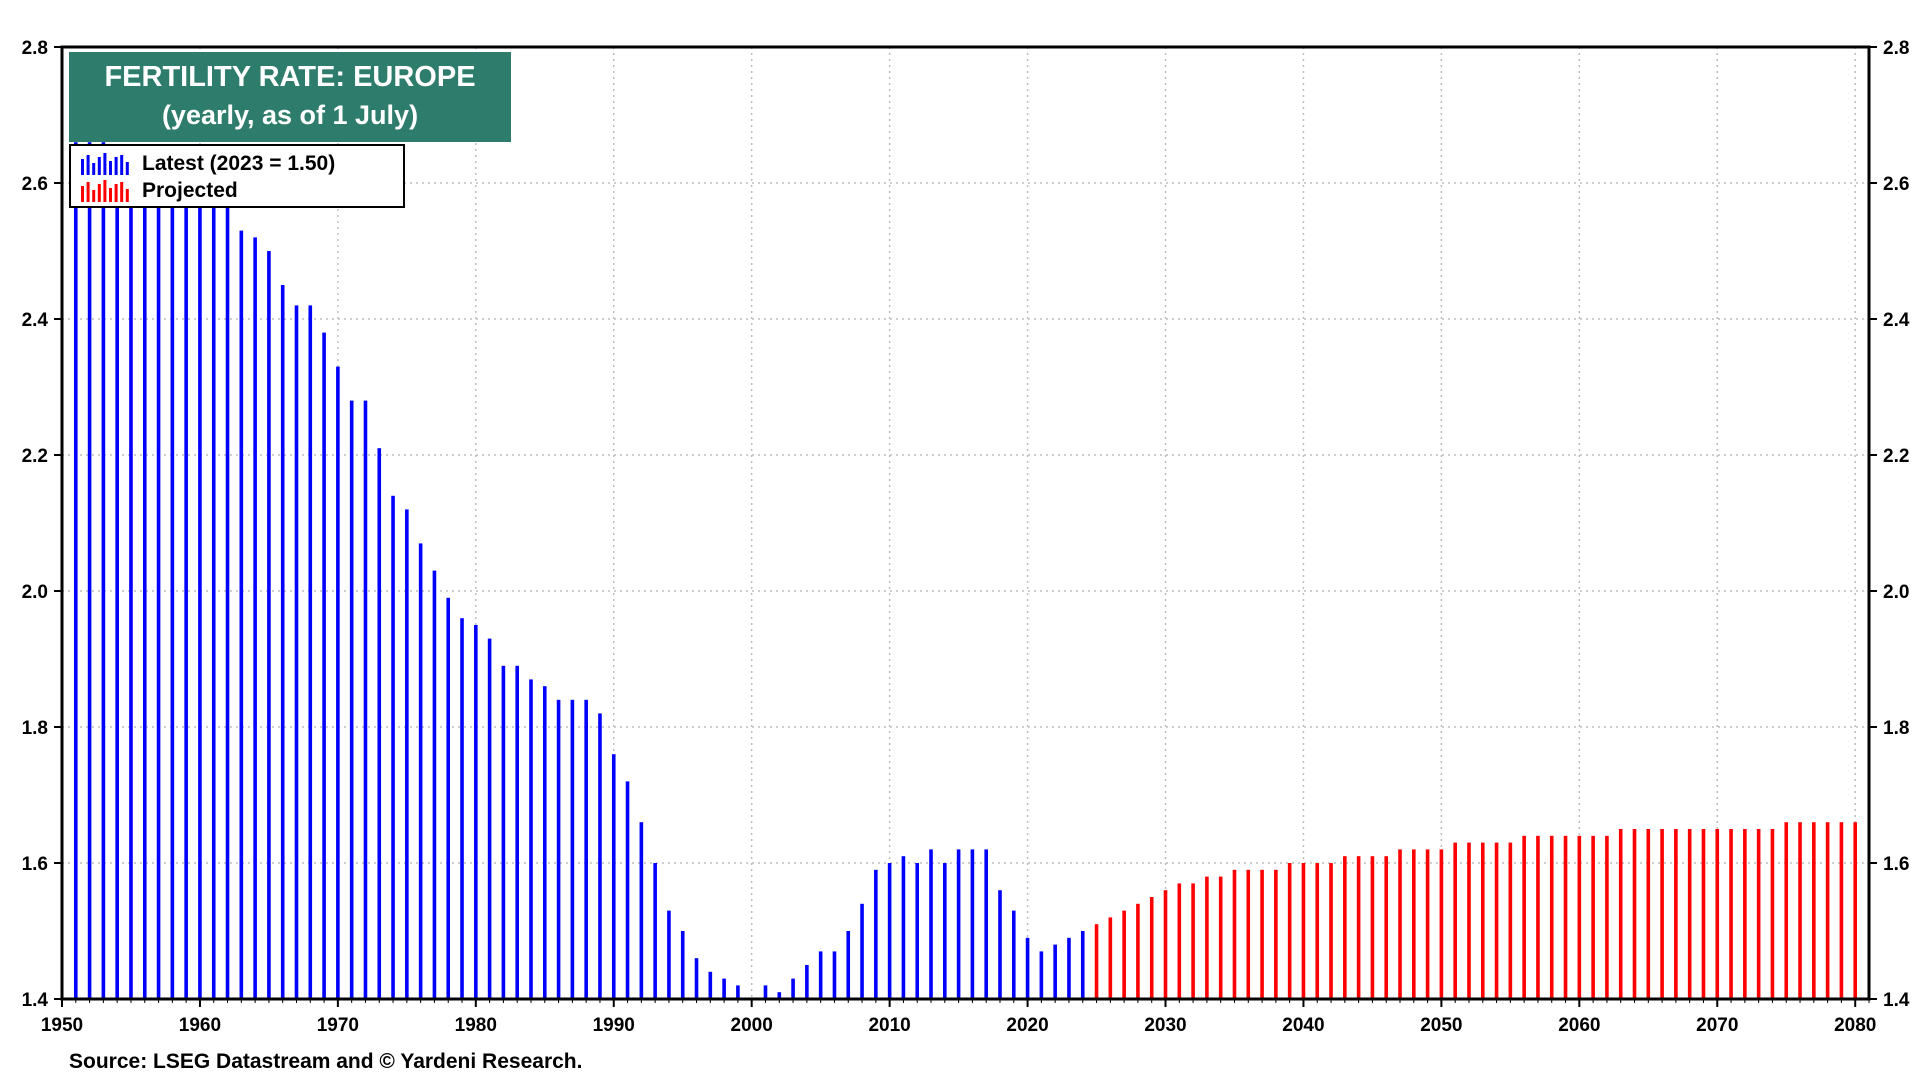 The image size is (1920, 1080). Describe the element at coordinates (1717, 1025) in the screenshot. I see `x-tick-label: 2070` at that location.